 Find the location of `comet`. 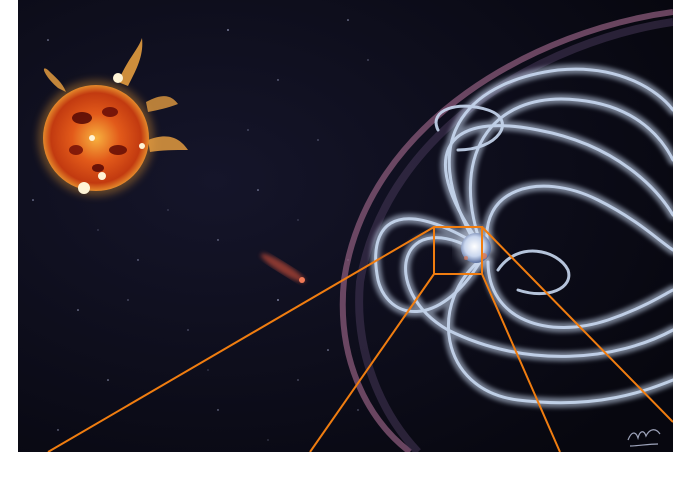

comet is located at coordinates (283, 268).